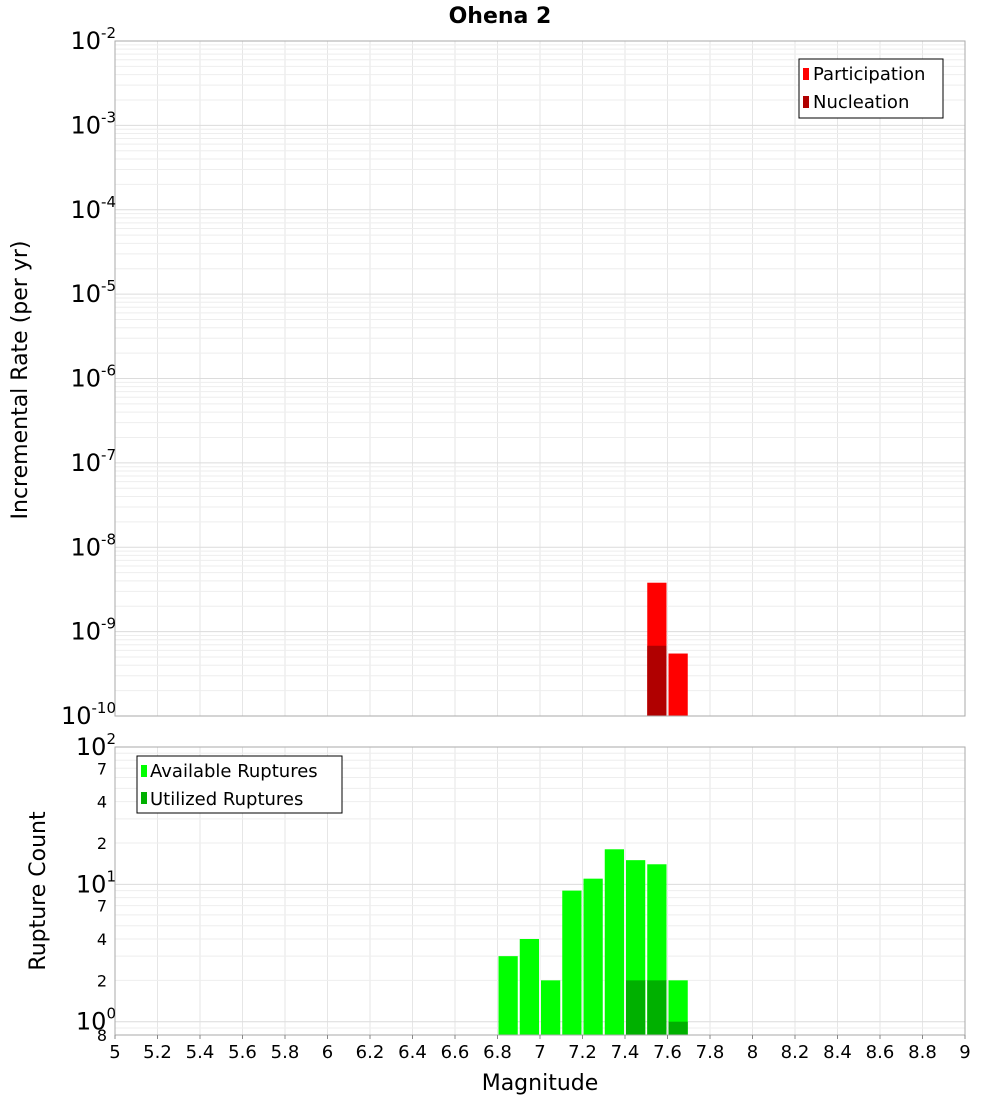 The image size is (1000, 1100). I want to click on x-tick-label: 8, so click(752, 1052).